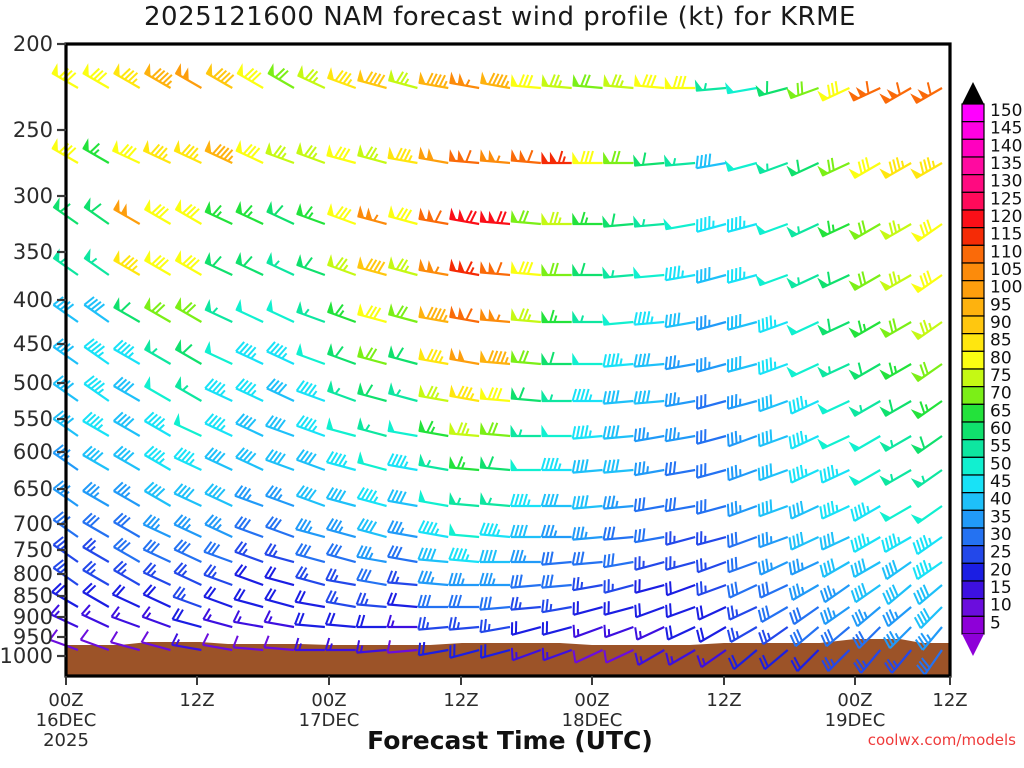 This screenshot has height=768, width=1024. What do you see at coordinates (1006, 252) in the screenshot?
I see `colorbar-tick-label: 110` at bounding box center [1006, 252].